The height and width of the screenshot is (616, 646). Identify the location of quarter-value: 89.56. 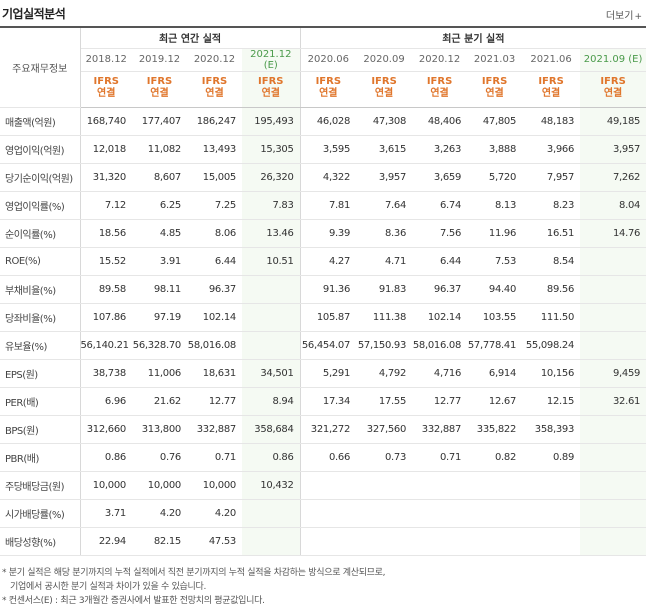
(551, 289).